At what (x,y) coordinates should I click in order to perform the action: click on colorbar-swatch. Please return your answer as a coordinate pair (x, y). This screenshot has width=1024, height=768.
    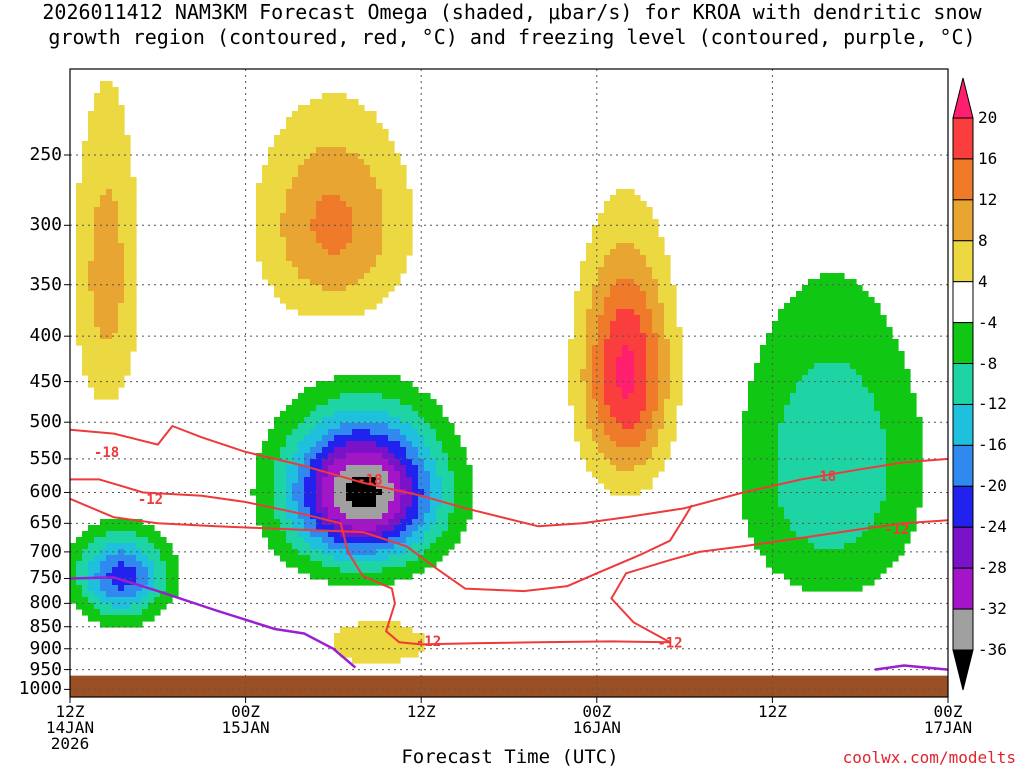
    Looking at the image, I should click on (963, 261).